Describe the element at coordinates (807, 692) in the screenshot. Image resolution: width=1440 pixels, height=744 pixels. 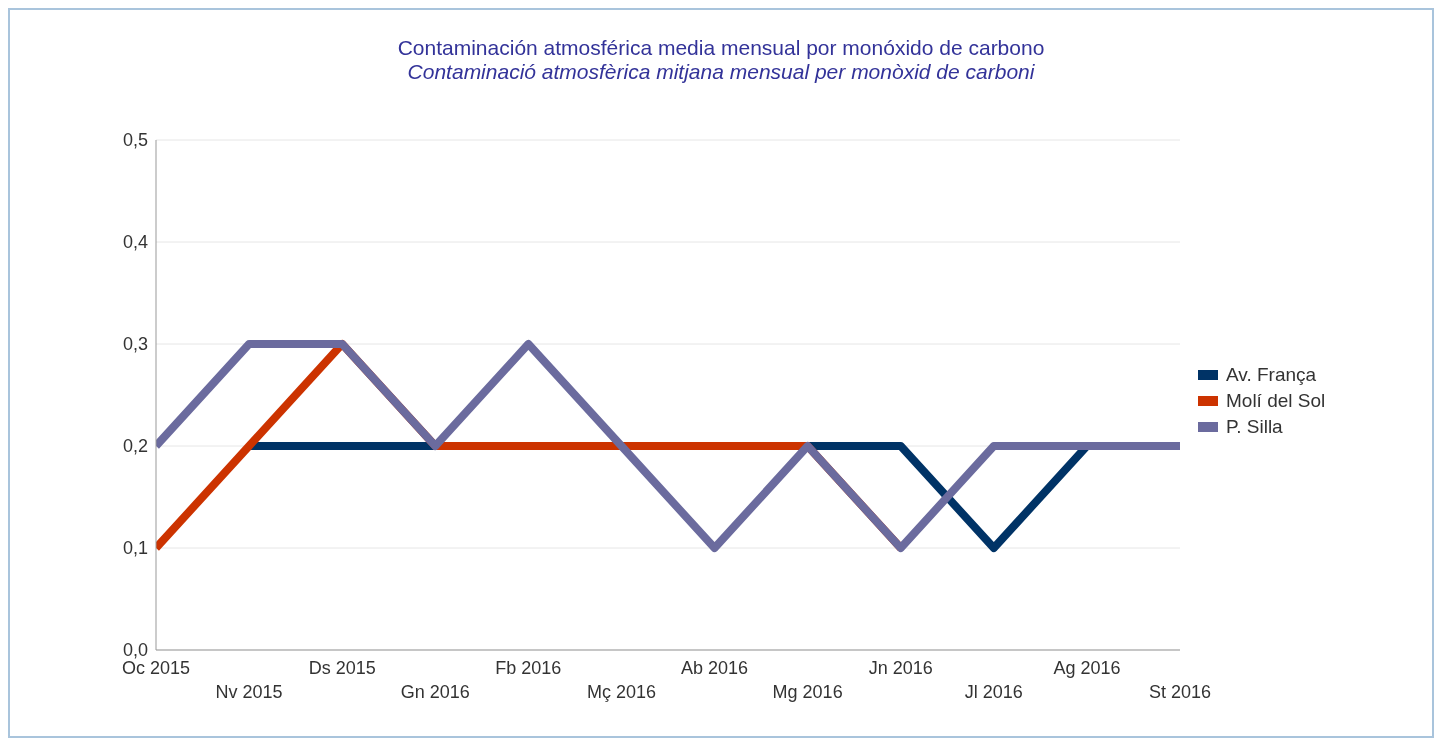
I see `x-tick-label: Mg 2016` at that location.